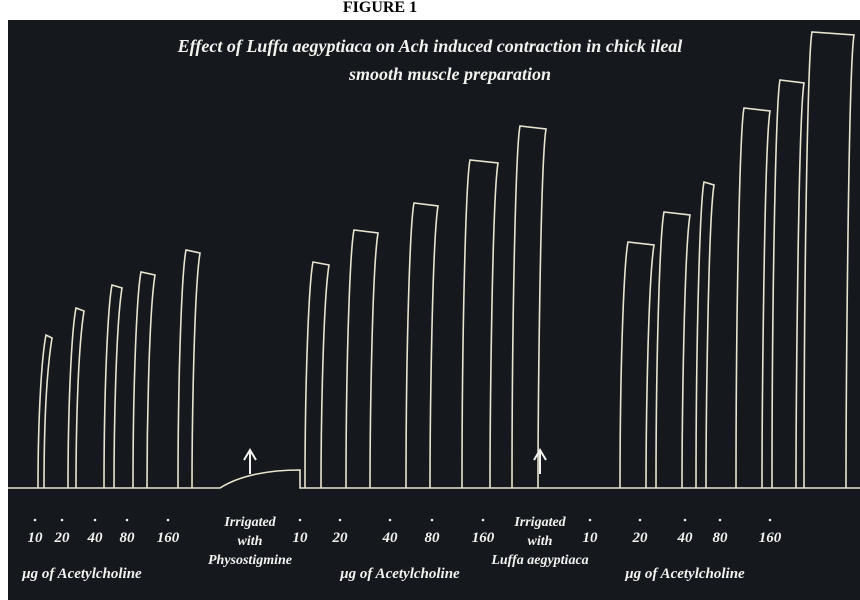  Describe the element at coordinates (250, 560) in the screenshot. I see `annotation-line: Physostigmine` at that location.